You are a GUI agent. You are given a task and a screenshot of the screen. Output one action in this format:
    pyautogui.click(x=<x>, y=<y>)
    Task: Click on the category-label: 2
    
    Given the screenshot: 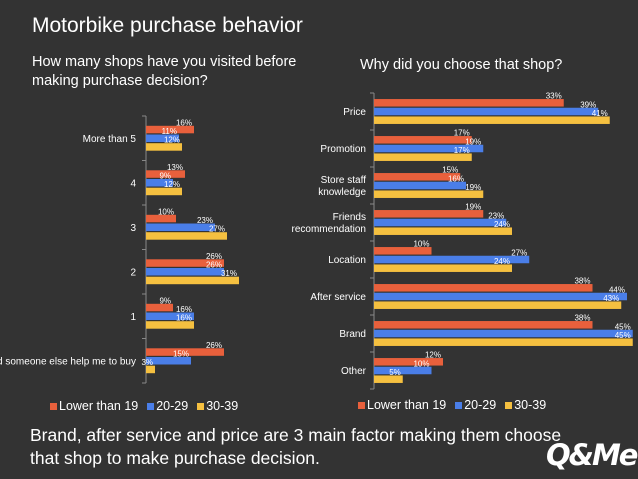 What is the action you would take?
    pyautogui.click(x=133, y=272)
    